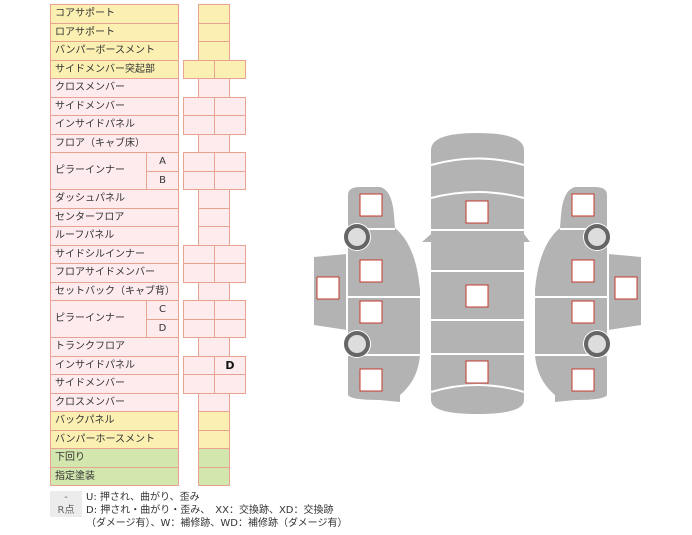 Image resolution: width=692 pixels, height=535 pixels. I want to click on legend-item: R点 D: 押され・曲がり・歪み、 XX：交換跡、XD：交換跡, so click(198, 510).